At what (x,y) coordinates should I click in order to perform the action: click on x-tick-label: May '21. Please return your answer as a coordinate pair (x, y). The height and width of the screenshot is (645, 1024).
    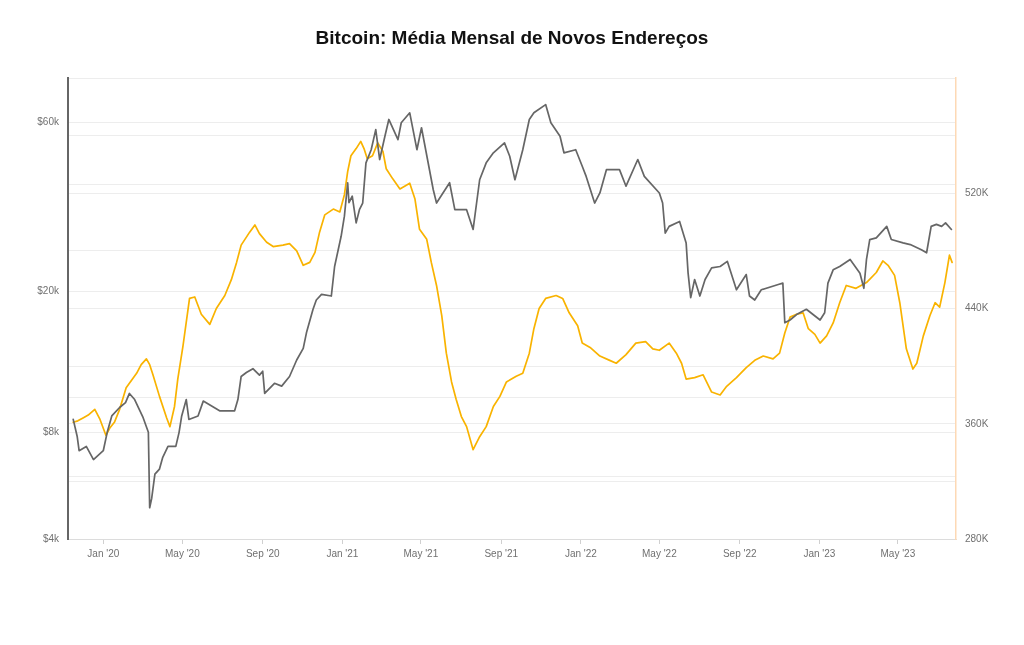
    Looking at the image, I should click on (421, 553).